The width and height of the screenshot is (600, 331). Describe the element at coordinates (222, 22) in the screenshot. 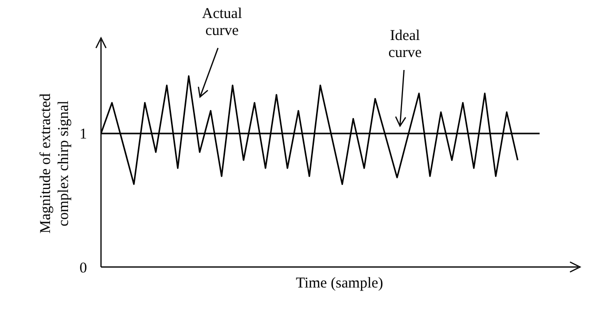

I see `text: Actual curve` at that location.